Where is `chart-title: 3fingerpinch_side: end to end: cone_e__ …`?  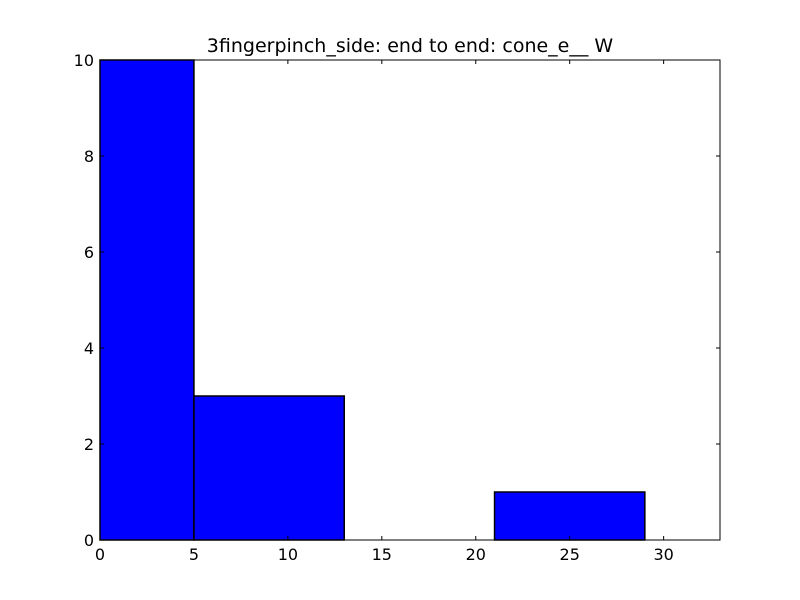 chart-title: 3fingerpinch_side: end to end: cone_e__ … is located at coordinates (410, 46).